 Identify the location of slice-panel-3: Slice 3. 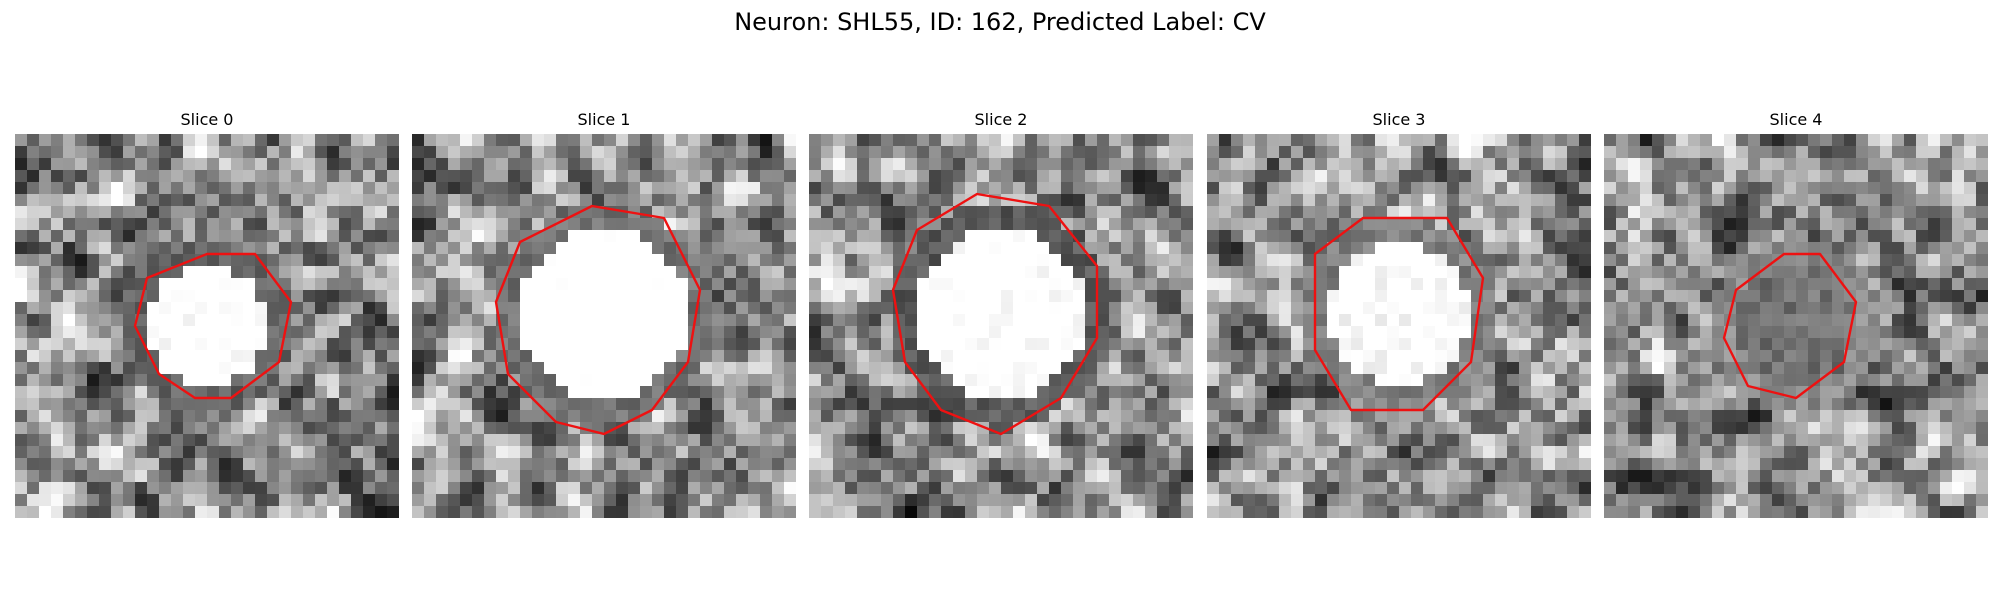
(1399, 313).